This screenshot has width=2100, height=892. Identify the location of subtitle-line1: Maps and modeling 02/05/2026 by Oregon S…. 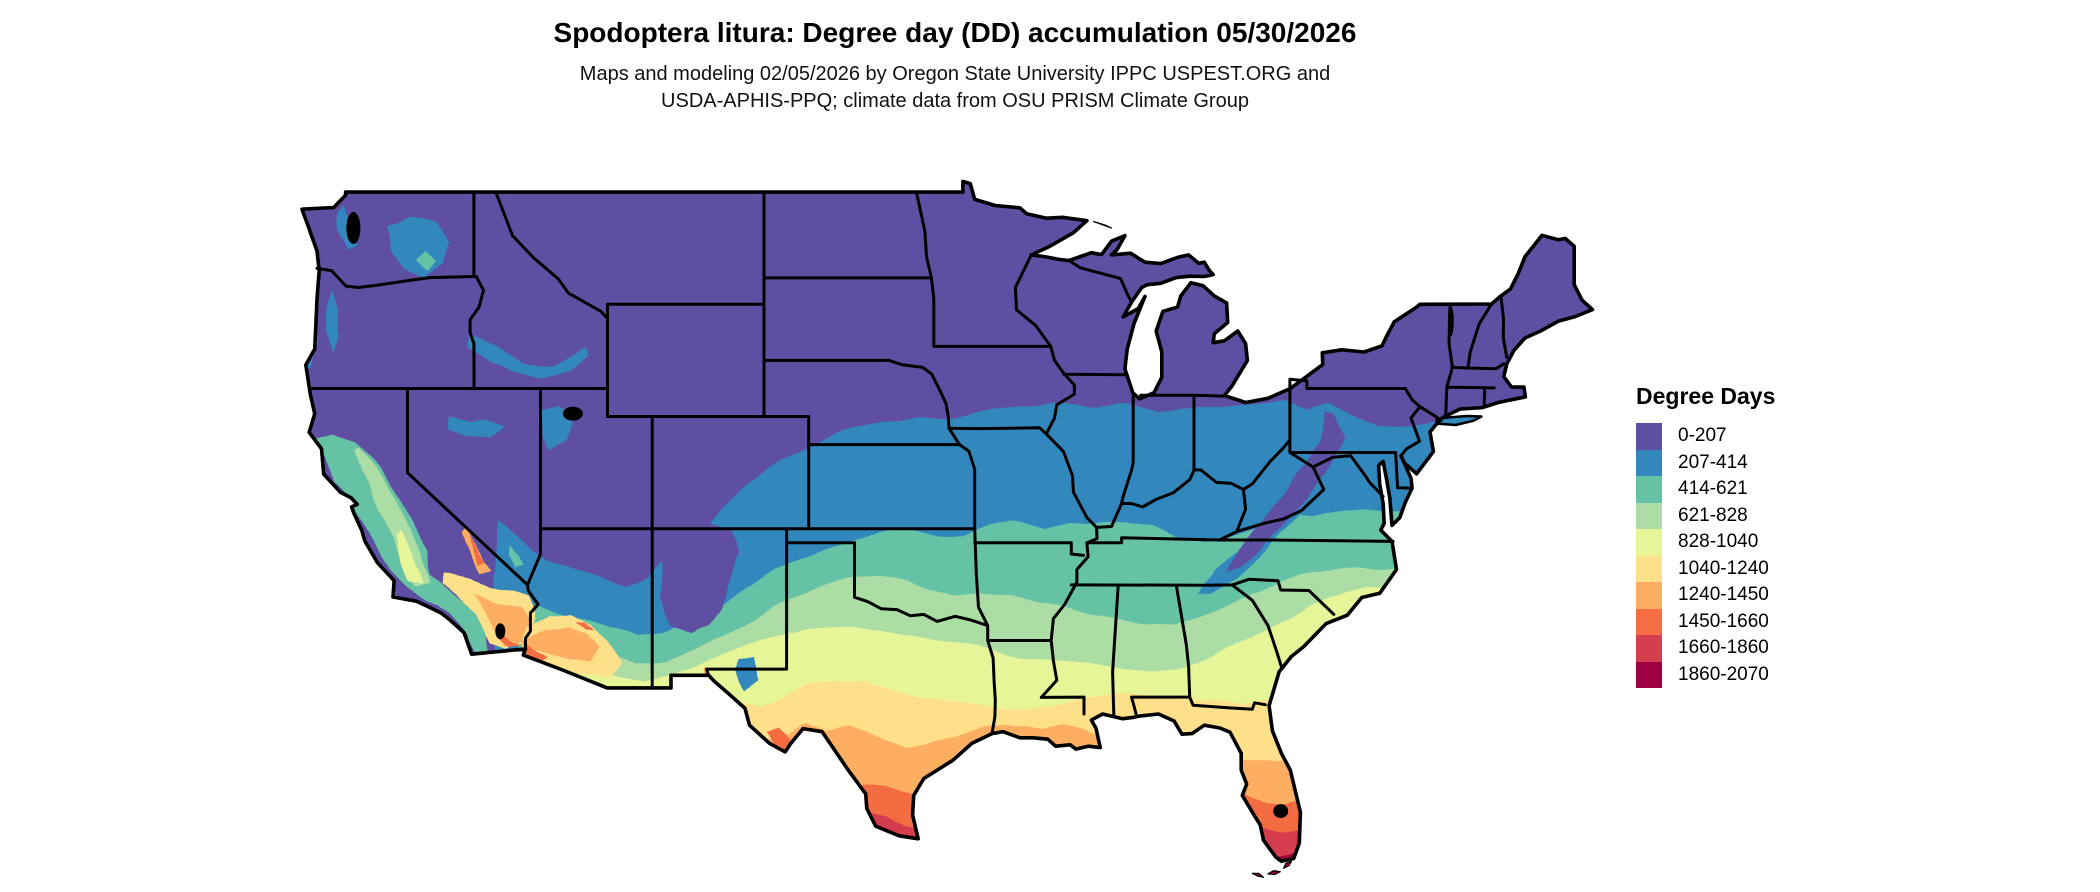
(955, 74).